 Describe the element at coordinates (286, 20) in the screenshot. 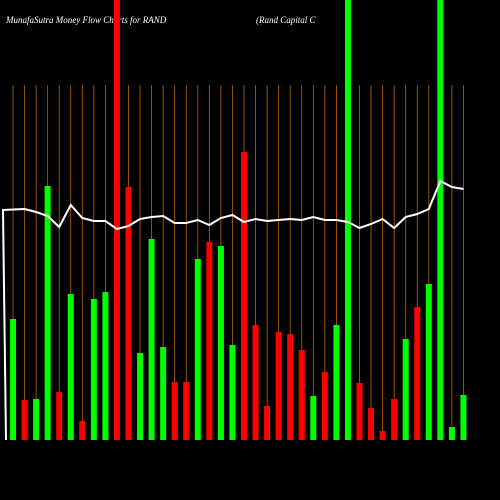

I see `chart-subtitle: (Rand Capital C` at that location.